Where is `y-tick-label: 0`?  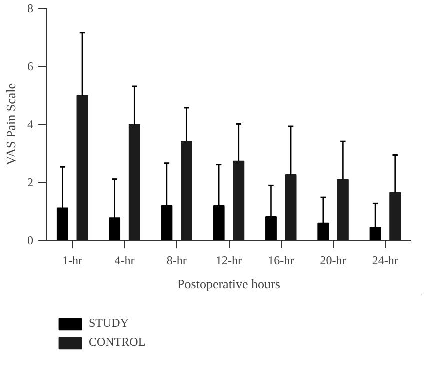 y-tick-label: 0 is located at coordinates (31, 241).